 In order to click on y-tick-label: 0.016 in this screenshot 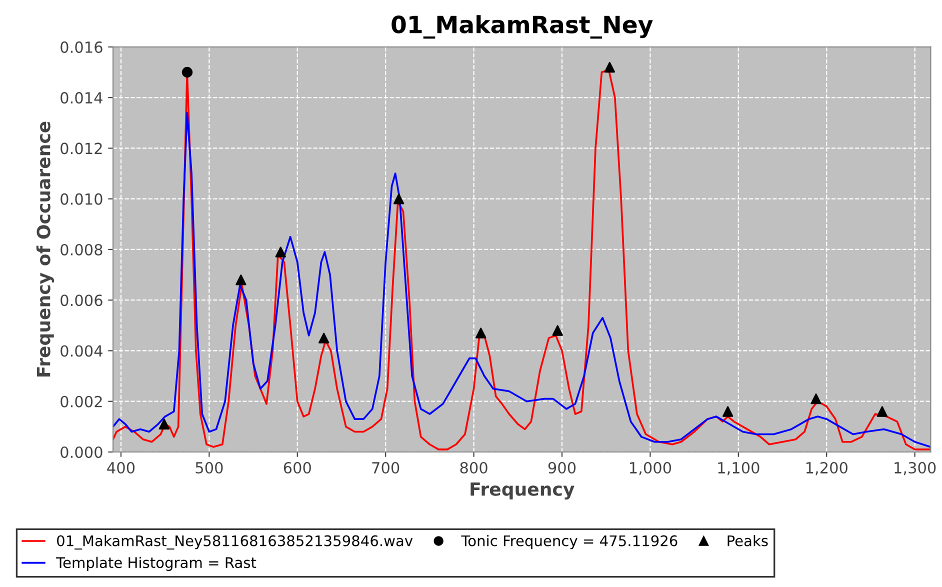, I will do `click(81, 47)`.